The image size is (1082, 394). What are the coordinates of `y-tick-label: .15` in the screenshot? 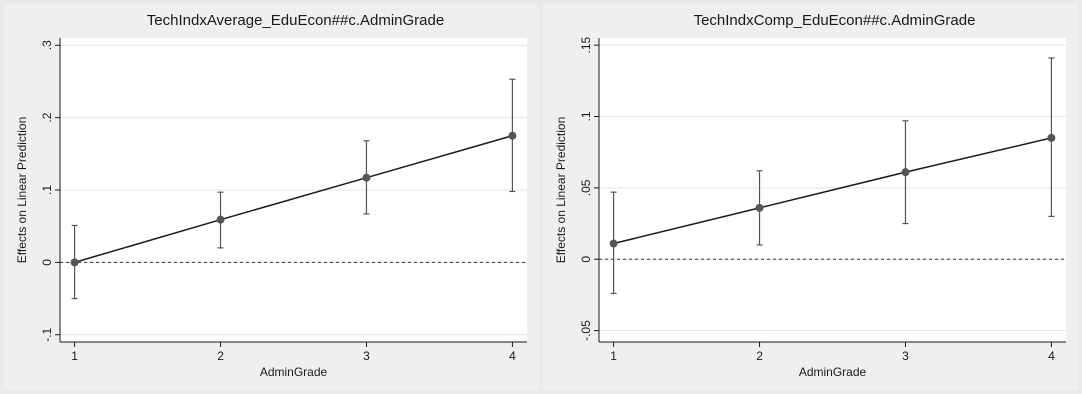 It's located at (586, 44).